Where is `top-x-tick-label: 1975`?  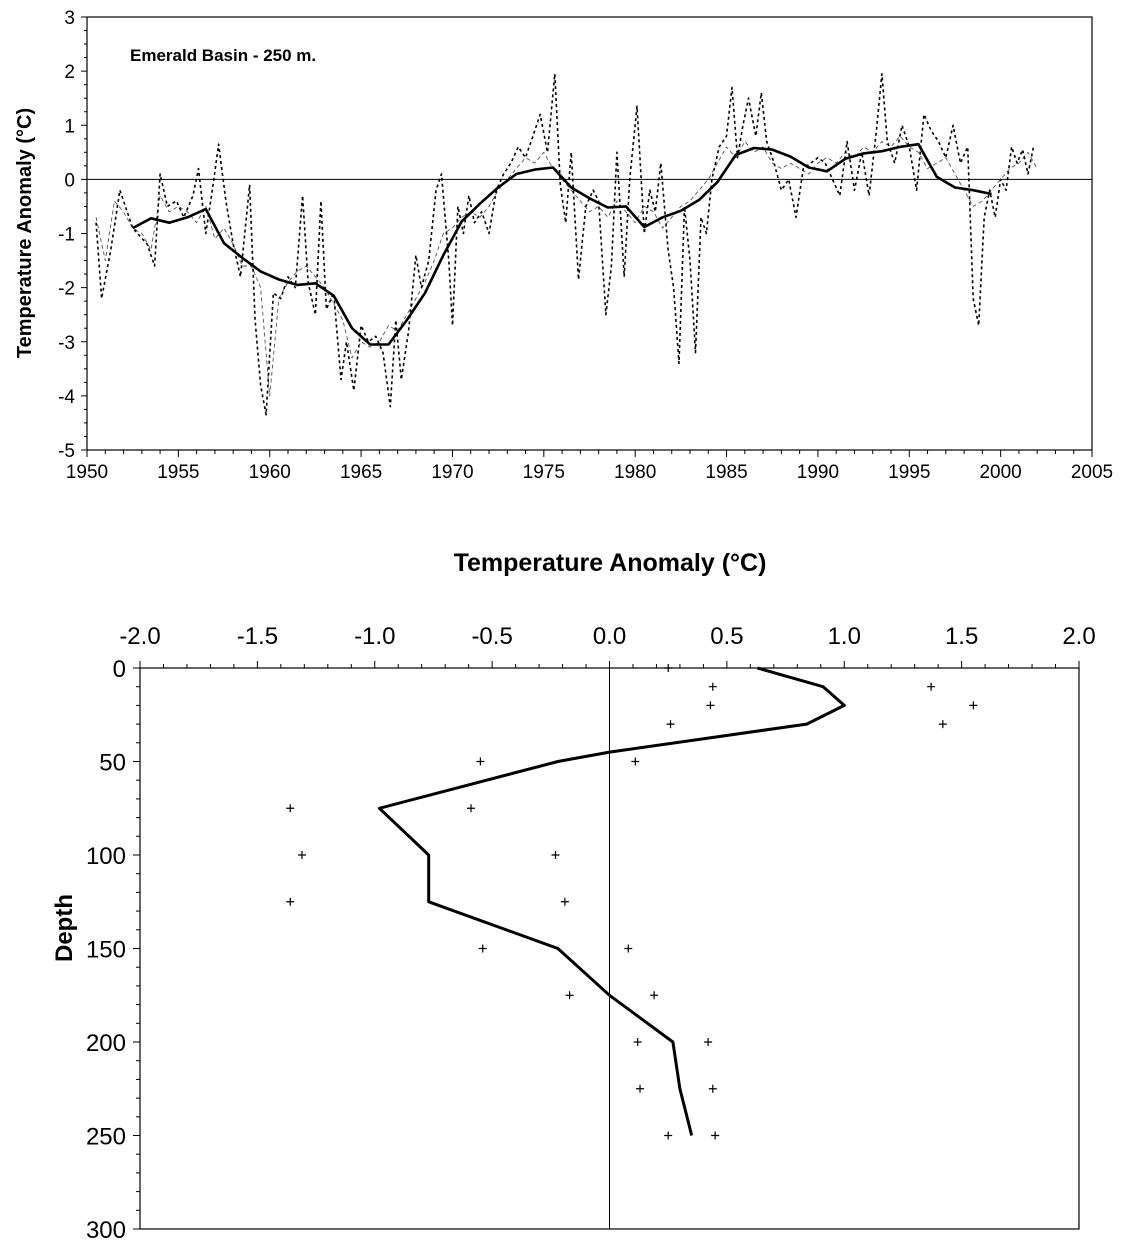
top-x-tick-label: 1975 is located at coordinates (544, 472).